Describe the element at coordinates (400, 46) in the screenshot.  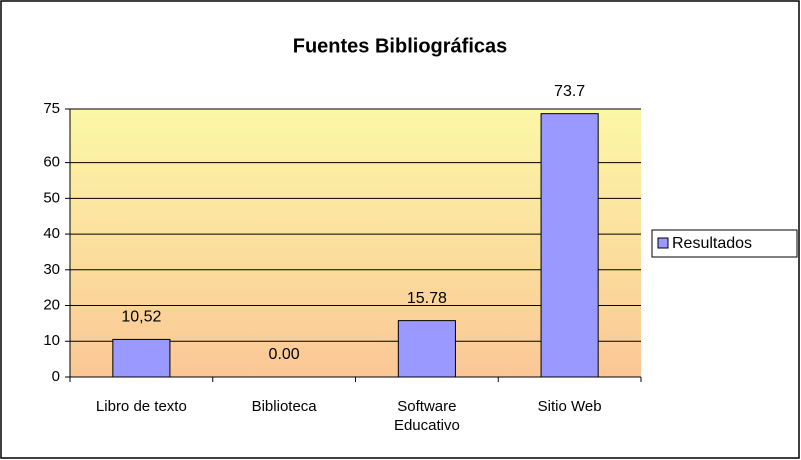
I see `chart-title: Fuentes Bibliográficas` at that location.